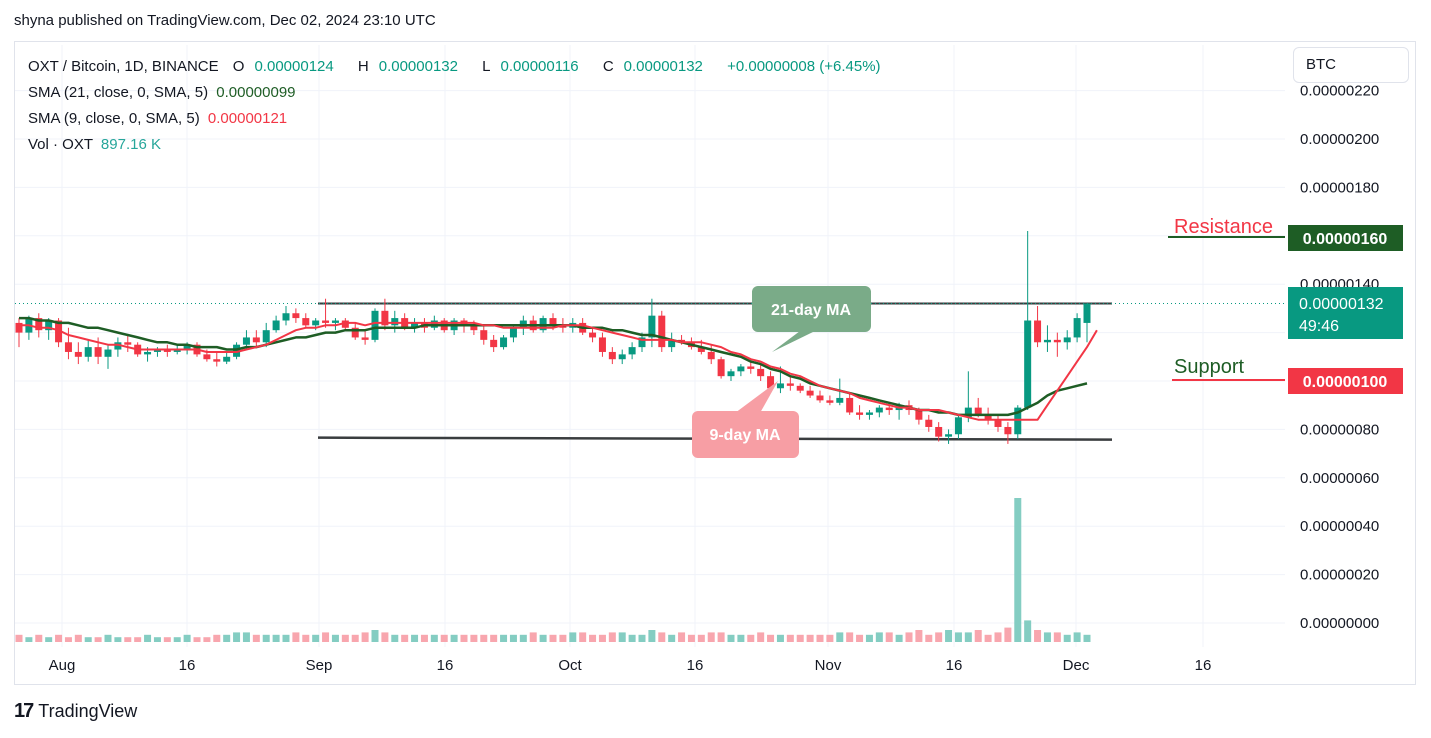  Describe the element at coordinates (238, 66) in the screenshot. I see `open-label: O` at that location.